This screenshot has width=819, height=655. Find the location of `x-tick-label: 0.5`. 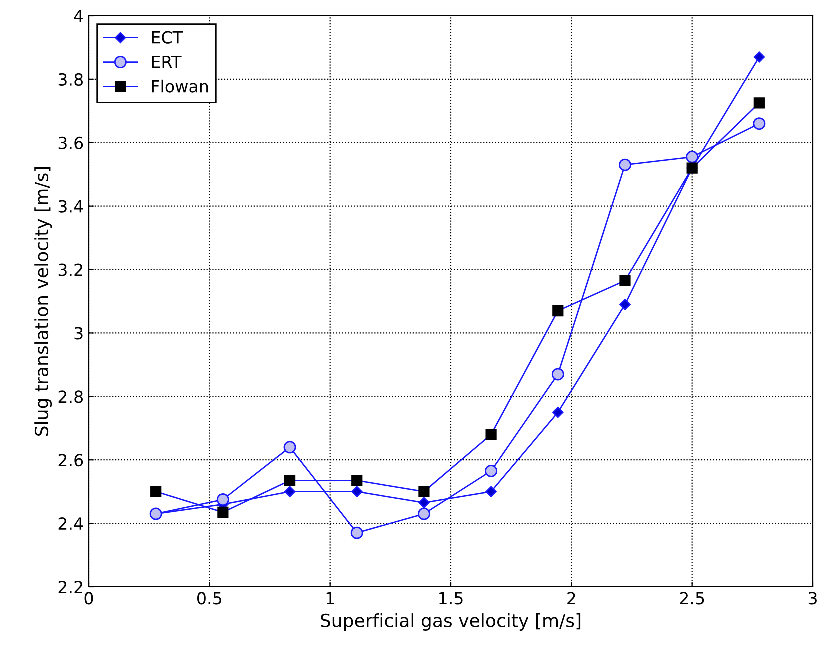

x-tick-label: 0.5 is located at coordinates (210, 598).